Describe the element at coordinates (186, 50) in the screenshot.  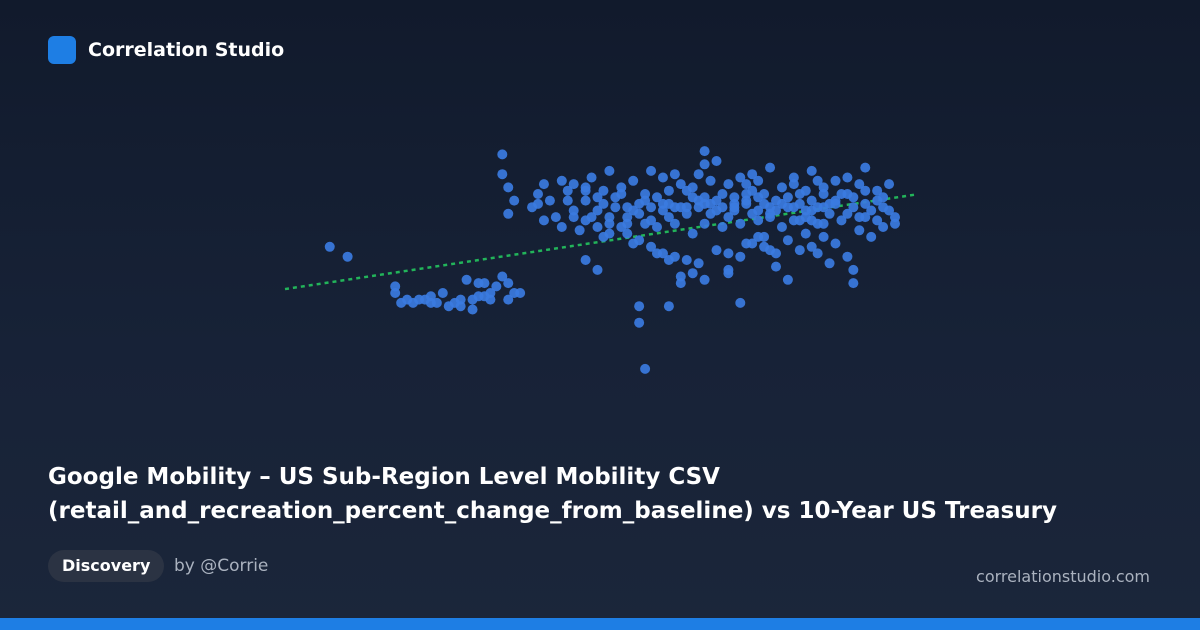
I see `brand-name: Correlation Studio` at that location.